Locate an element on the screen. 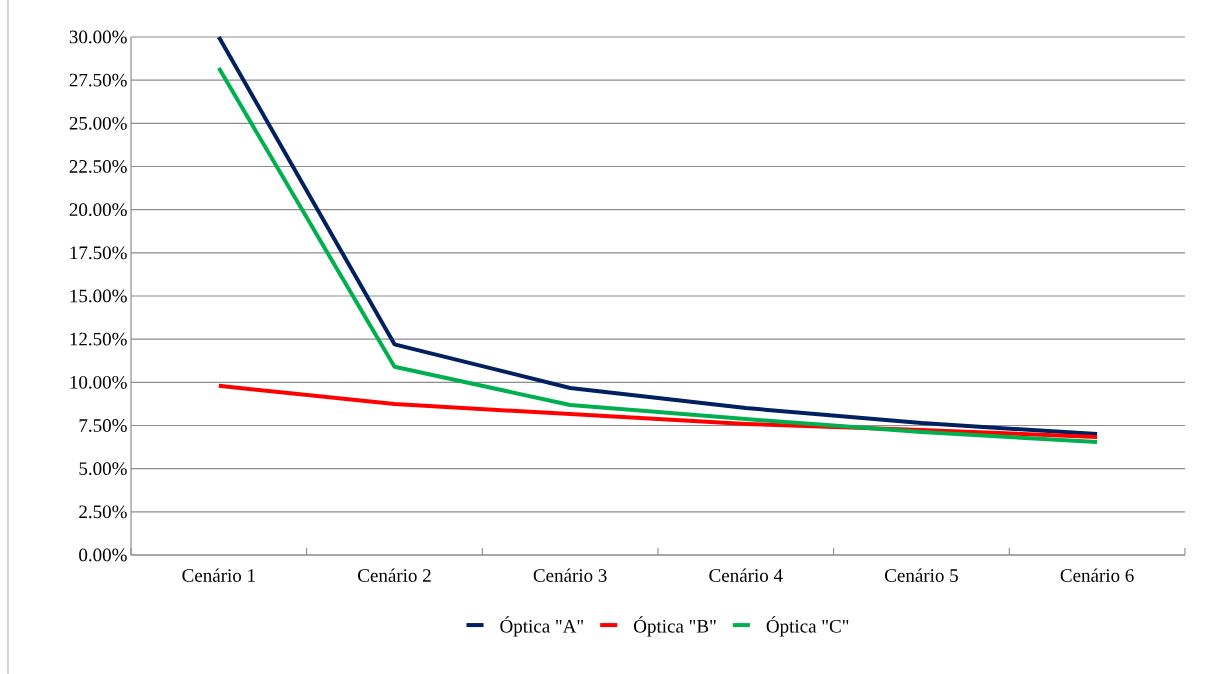 The width and height of the screenshot is (1210, 674). legend-label: Óptica "C" is located at coordinates (807, 626).